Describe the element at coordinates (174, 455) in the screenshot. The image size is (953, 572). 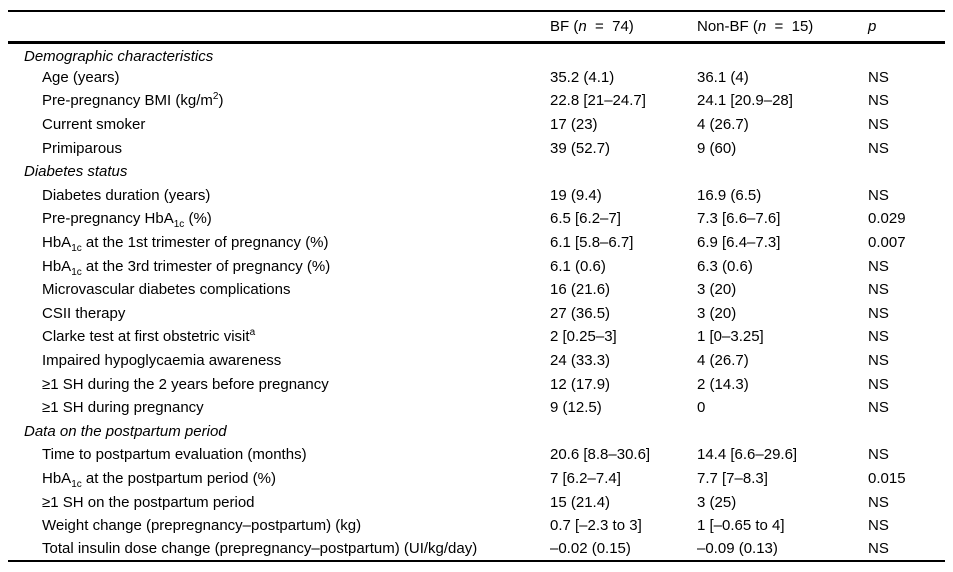
I see `row-label: Time to postpartum evaluation (months)` at that location.